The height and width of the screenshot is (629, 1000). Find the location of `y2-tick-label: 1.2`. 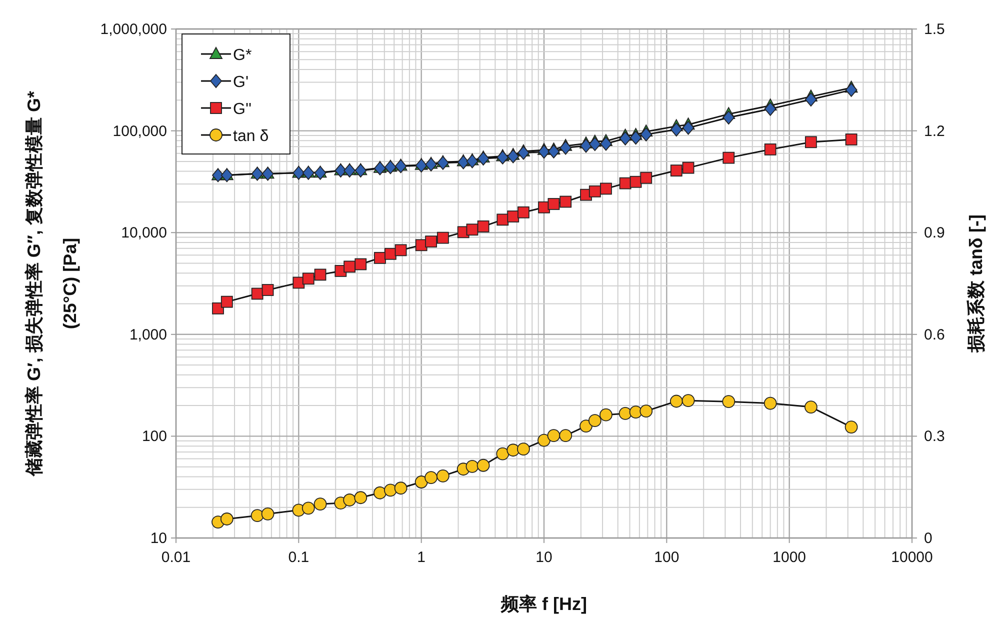

y2-tick-label: 1.2 is located at coordinates (934, 131).